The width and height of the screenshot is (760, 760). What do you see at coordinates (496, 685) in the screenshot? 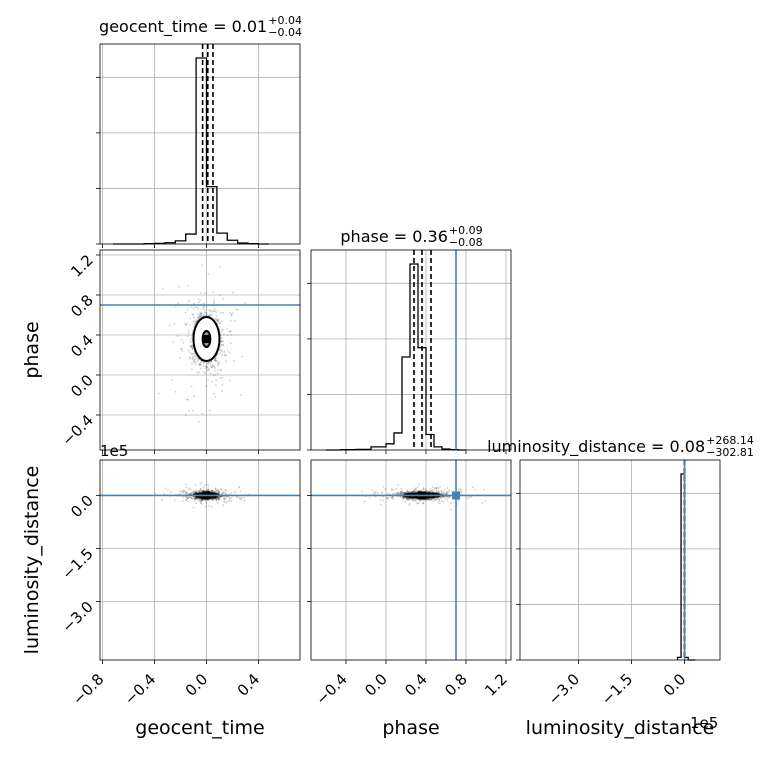
I see `tick-label-x-phase: 1.2` at bounding box center [496, 685].